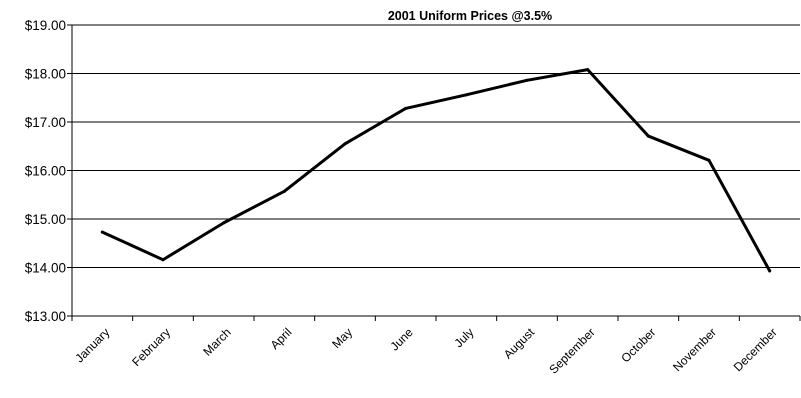 The image size is (801, 398). Describe the element at coordinates (151, 347) in the screenshot. I see `x-tick-label: February` at that location.